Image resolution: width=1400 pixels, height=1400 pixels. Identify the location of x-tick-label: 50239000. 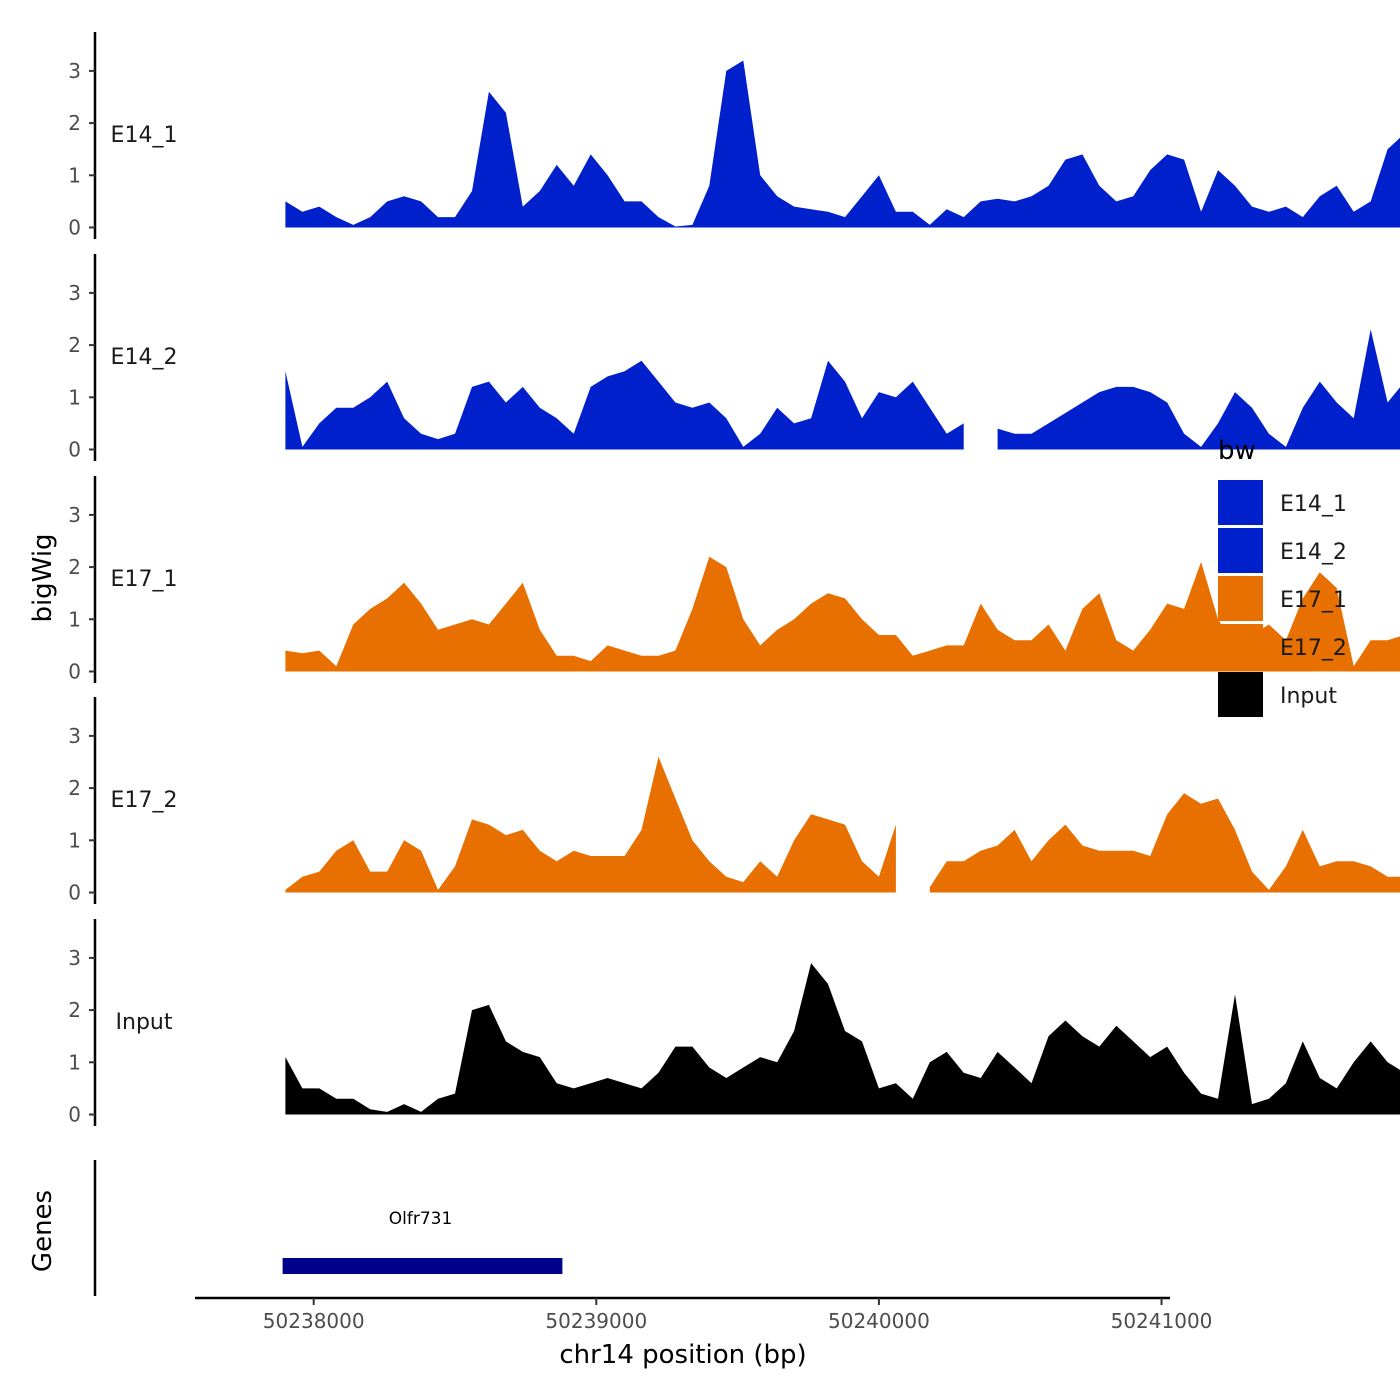
(596, 1321).